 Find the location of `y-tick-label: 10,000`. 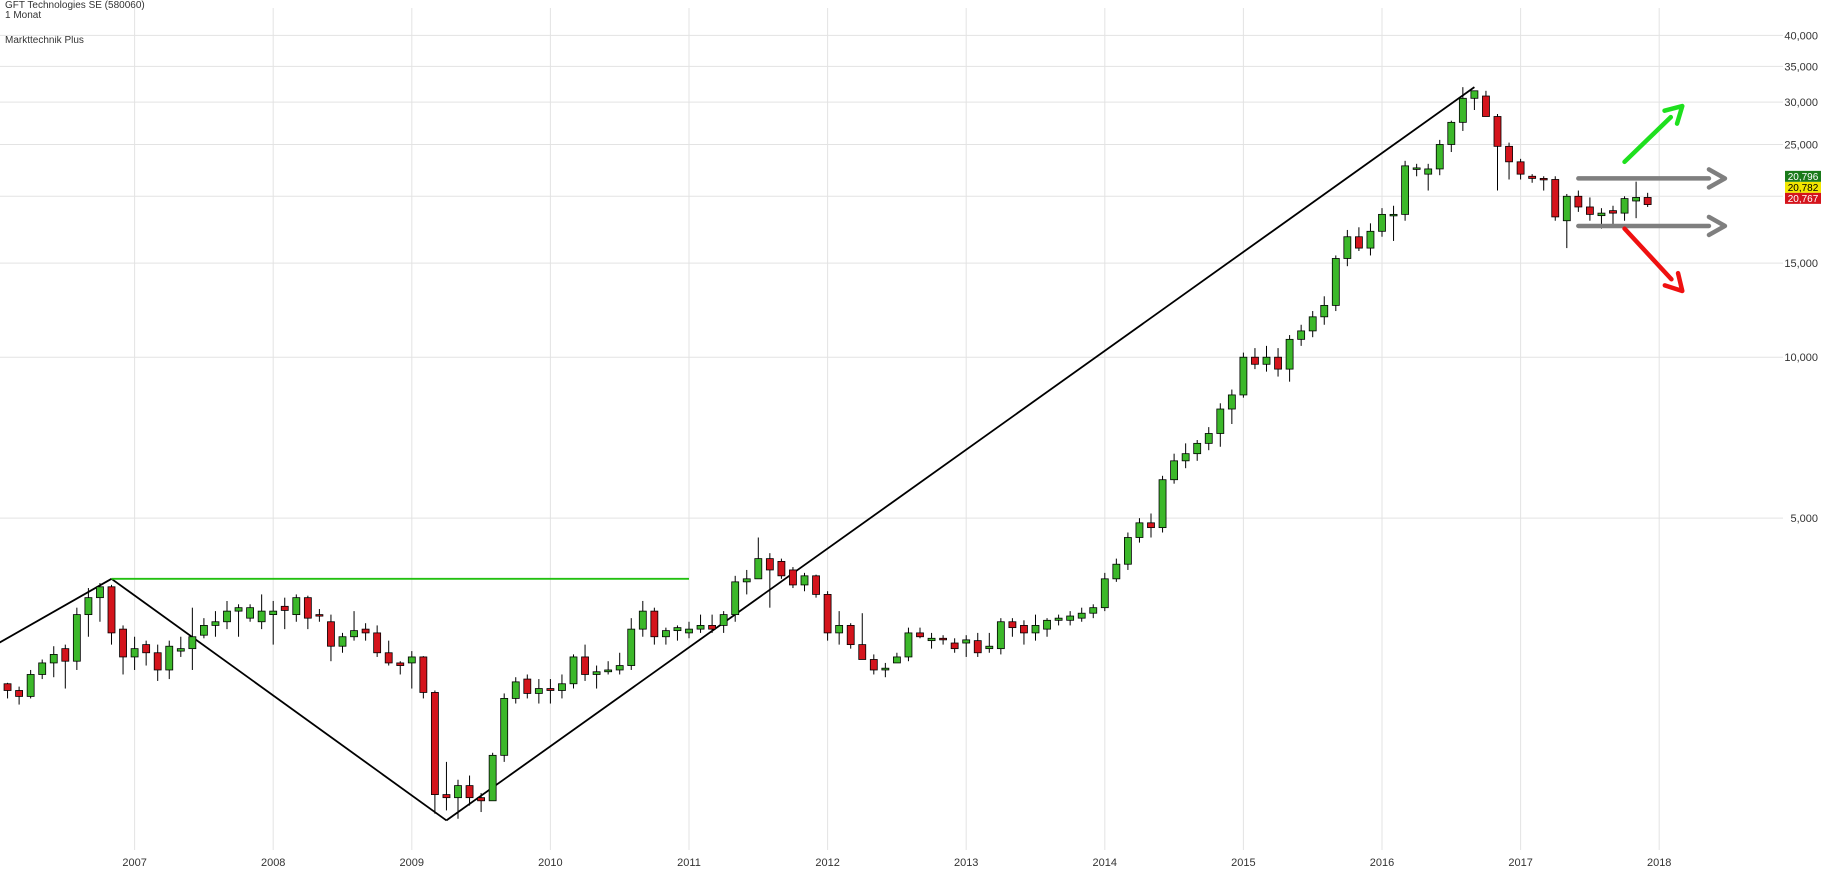

y-tick-label: 10,000 is located at coordinates (1801, 358).